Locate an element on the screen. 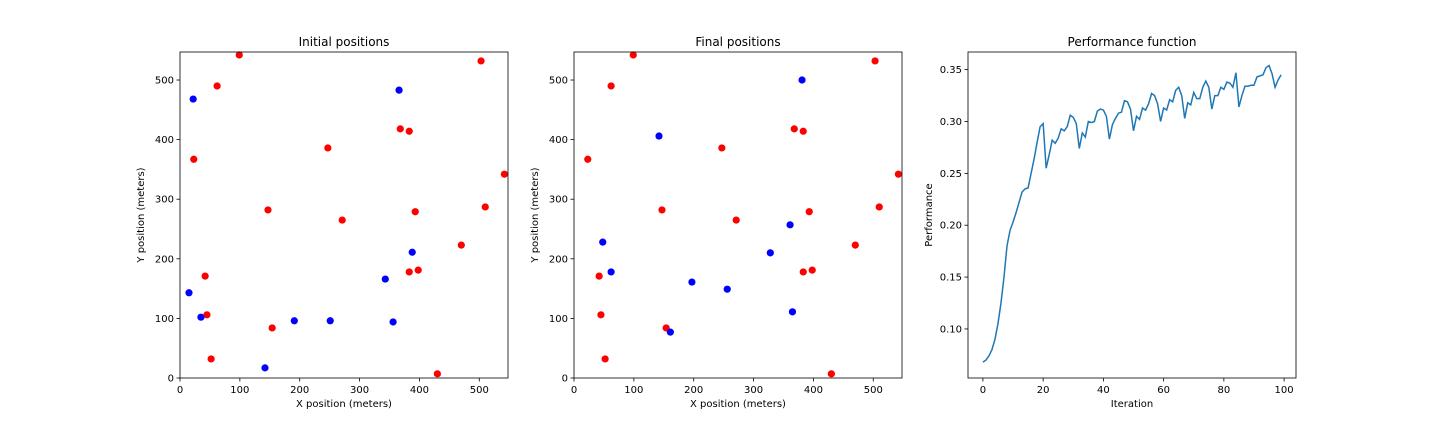 This screenshot has height=432, width=1440. y-tick-label: 0.30 is located at coordinates (951, 122).